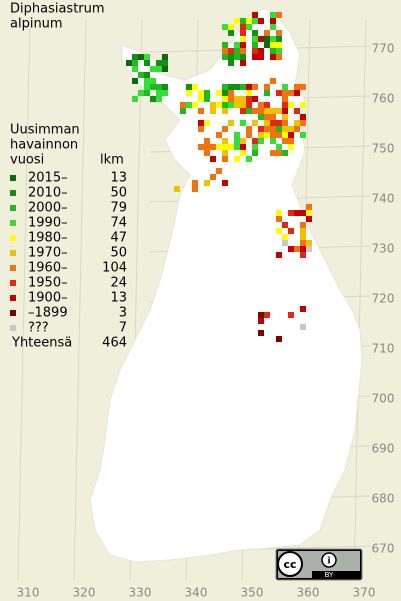  What do you see at coordinates (48, 238) in the screenshot?
I see `legend-label: 1980–` at bounding box center [48, 238].